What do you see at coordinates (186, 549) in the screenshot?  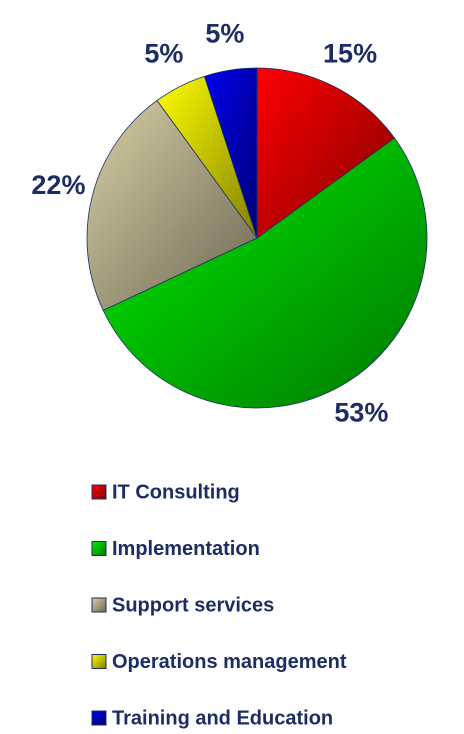 I see `legend-label: Implementation` at bounding box center [186, 549].